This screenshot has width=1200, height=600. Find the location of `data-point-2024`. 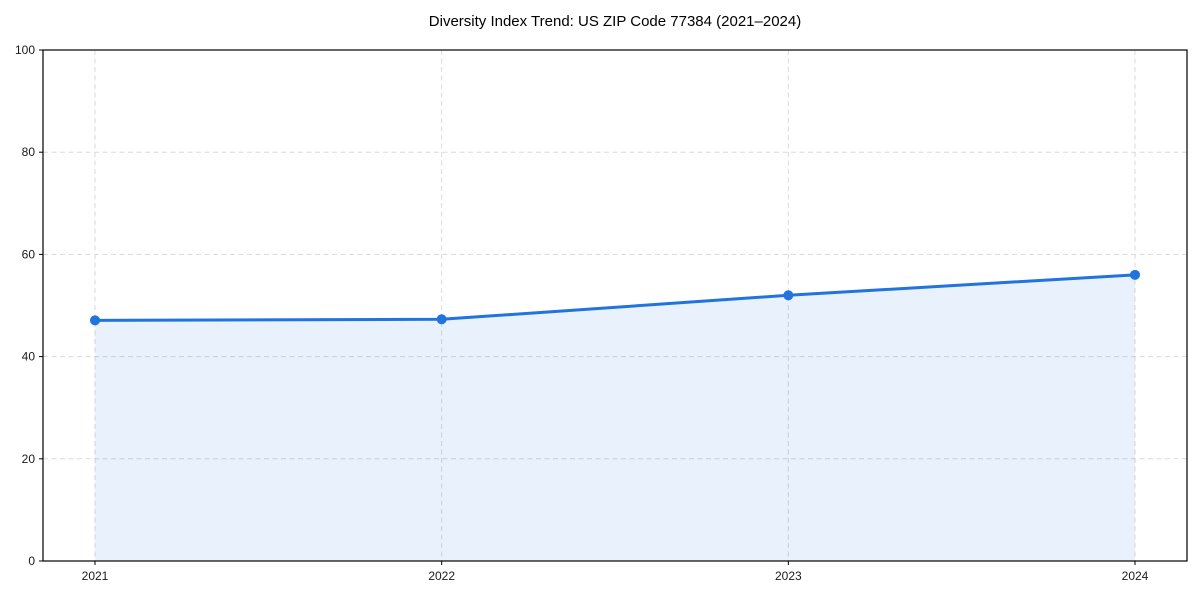

data-point-2024 is located at coordinates (1135, 274).